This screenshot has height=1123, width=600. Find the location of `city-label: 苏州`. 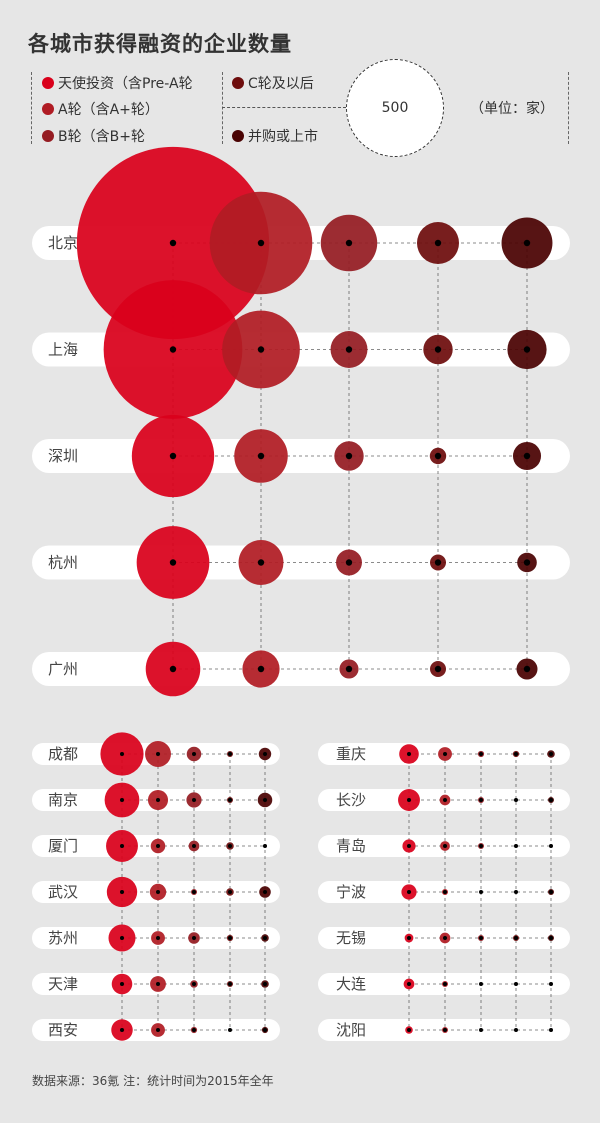

city-label: 苏州 is located at coordinates (63, 938).